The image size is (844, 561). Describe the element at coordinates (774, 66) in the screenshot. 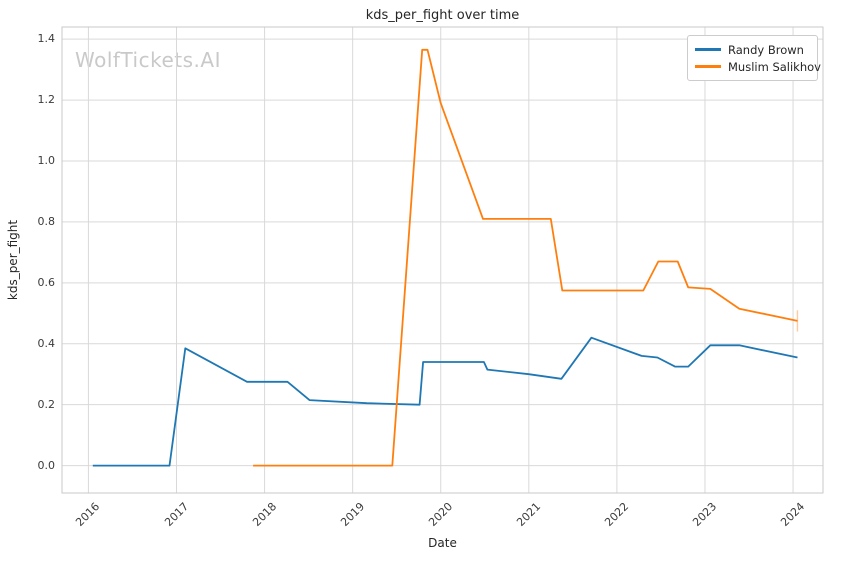

I see `legend-label: Muslim Salikhov` at that location.